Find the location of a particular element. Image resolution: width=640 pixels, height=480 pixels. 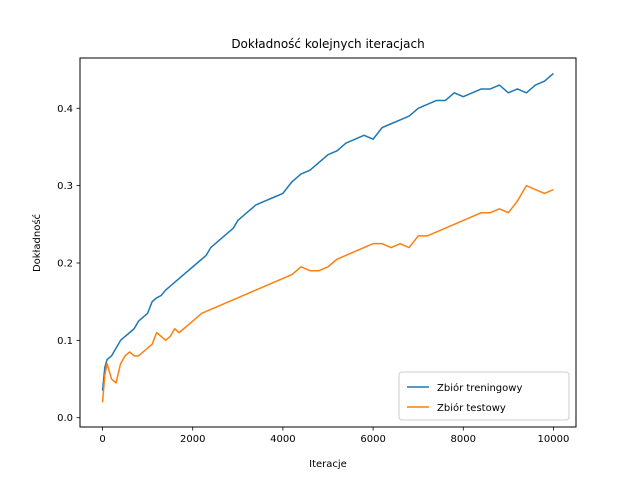

x-tick-label: 6000 is located at coordinates (372, 439).